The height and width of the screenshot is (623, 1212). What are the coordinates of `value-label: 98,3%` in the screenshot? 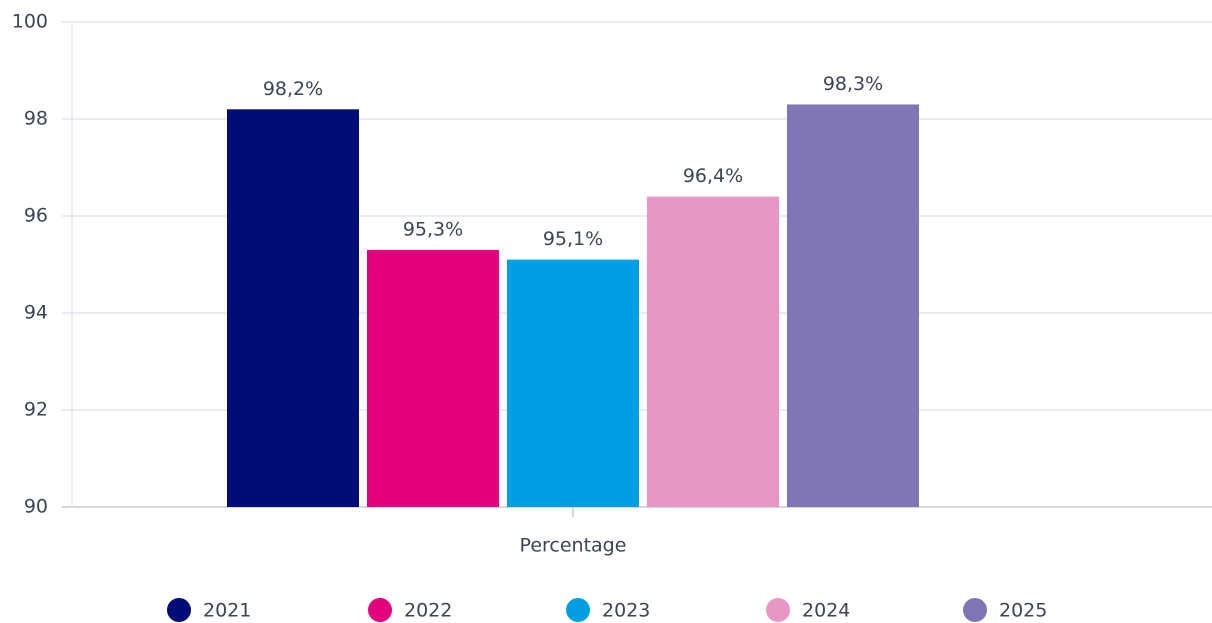 It's located at (853, 84).